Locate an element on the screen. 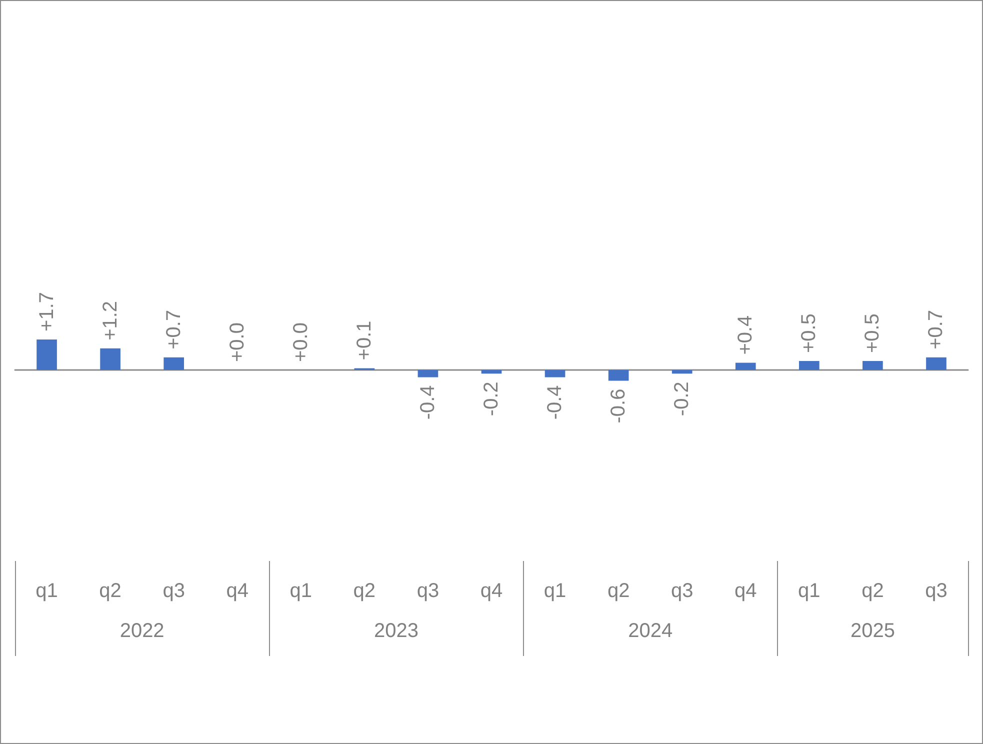  text: 2024 is located at coordinates (650, 631).